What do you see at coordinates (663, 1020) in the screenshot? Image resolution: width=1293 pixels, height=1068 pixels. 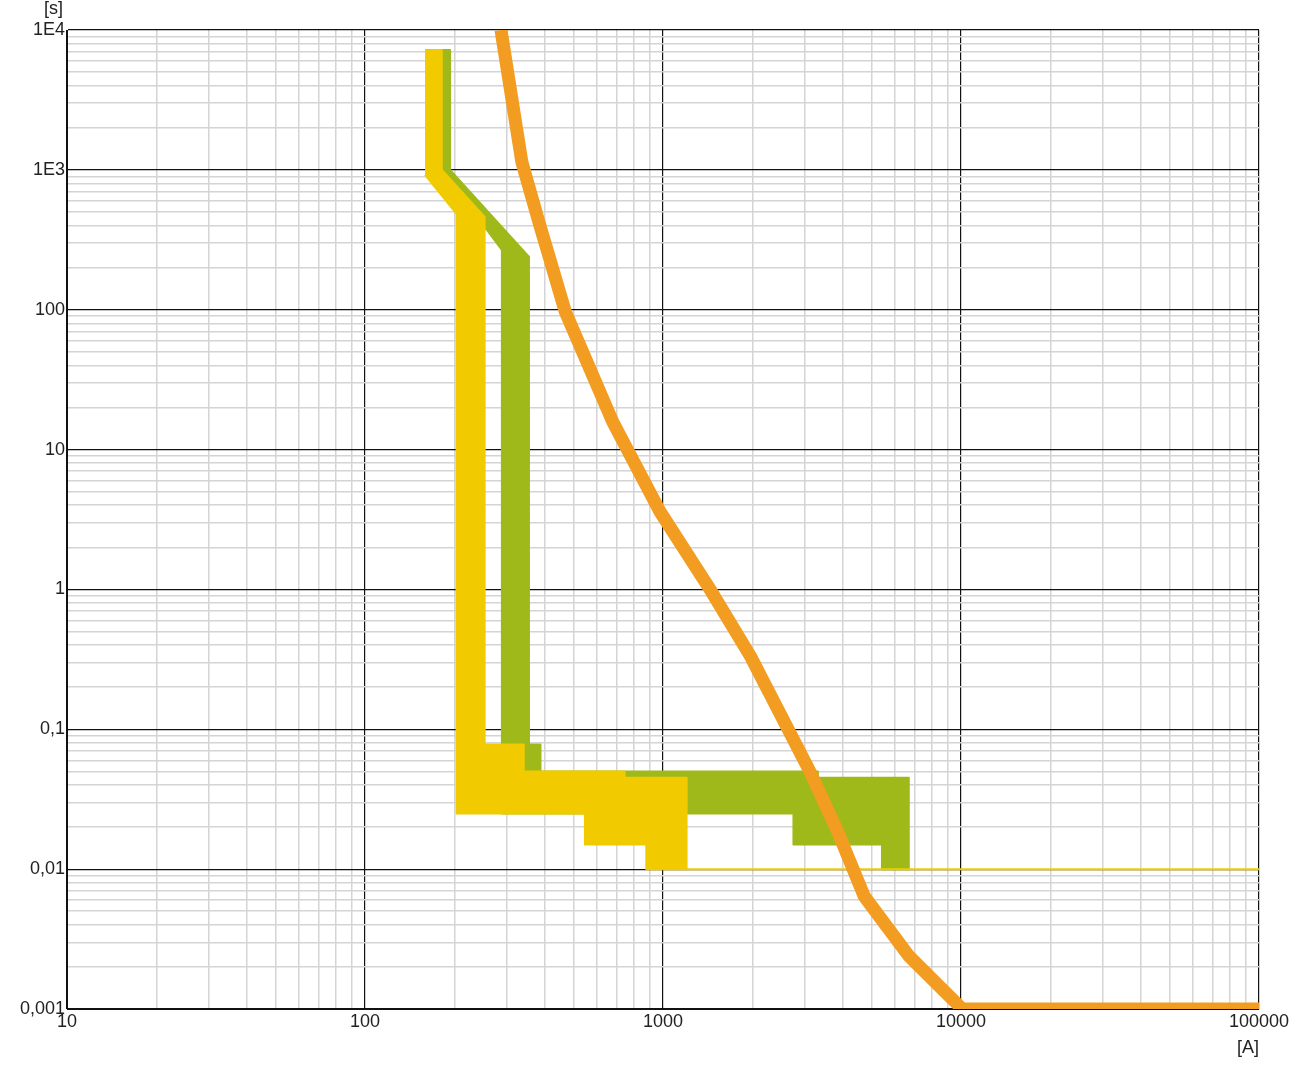 I see `x-tick-label: 1000` at bounding box center [663, 1020].